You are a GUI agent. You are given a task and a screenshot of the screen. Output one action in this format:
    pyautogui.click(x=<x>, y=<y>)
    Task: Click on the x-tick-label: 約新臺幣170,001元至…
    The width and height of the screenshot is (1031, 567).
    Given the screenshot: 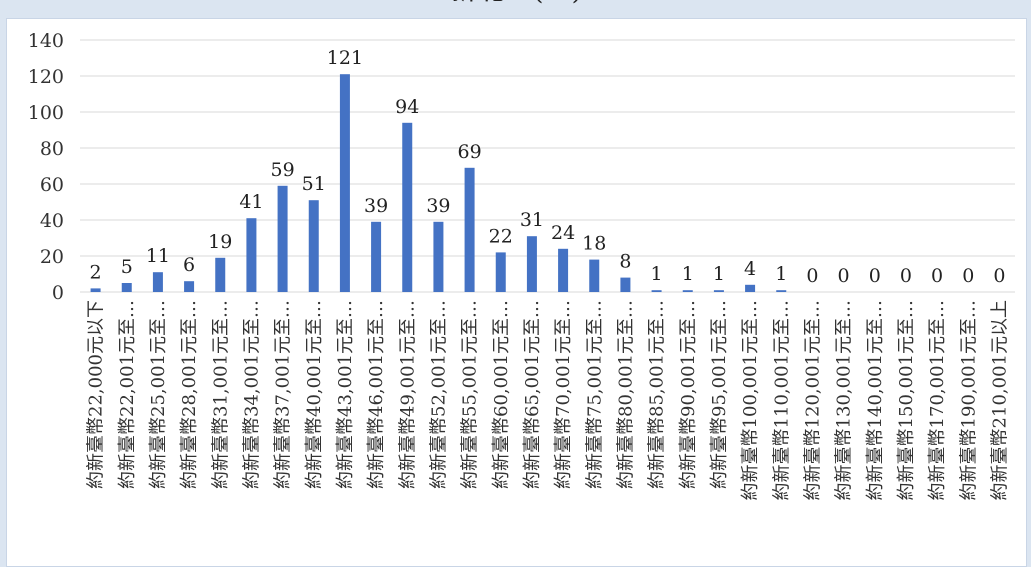 What is the action you would take?
    pyautogui.click(x=937, y=400)
    